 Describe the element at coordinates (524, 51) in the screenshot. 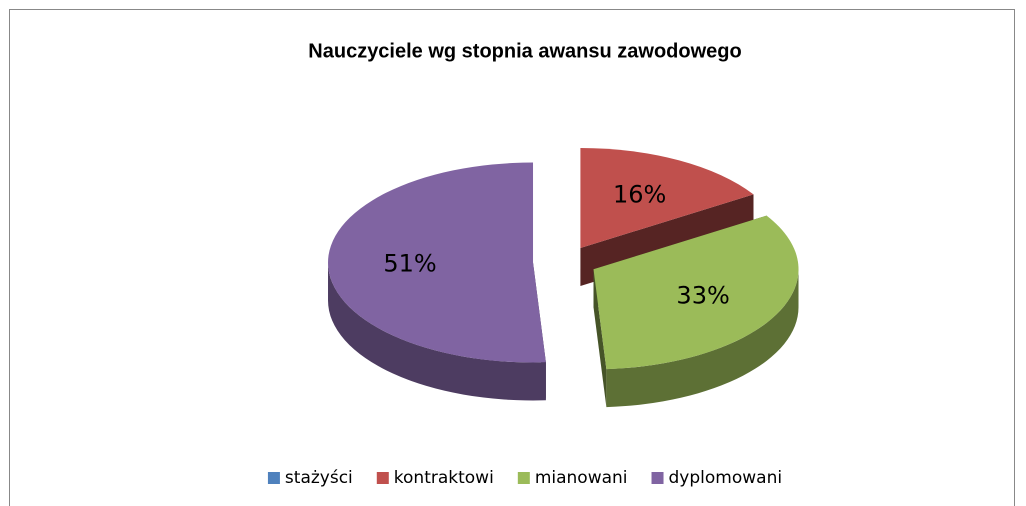

I see `chart-title: Nauczyciele wg stopnia awansu zawodowego` at that location.